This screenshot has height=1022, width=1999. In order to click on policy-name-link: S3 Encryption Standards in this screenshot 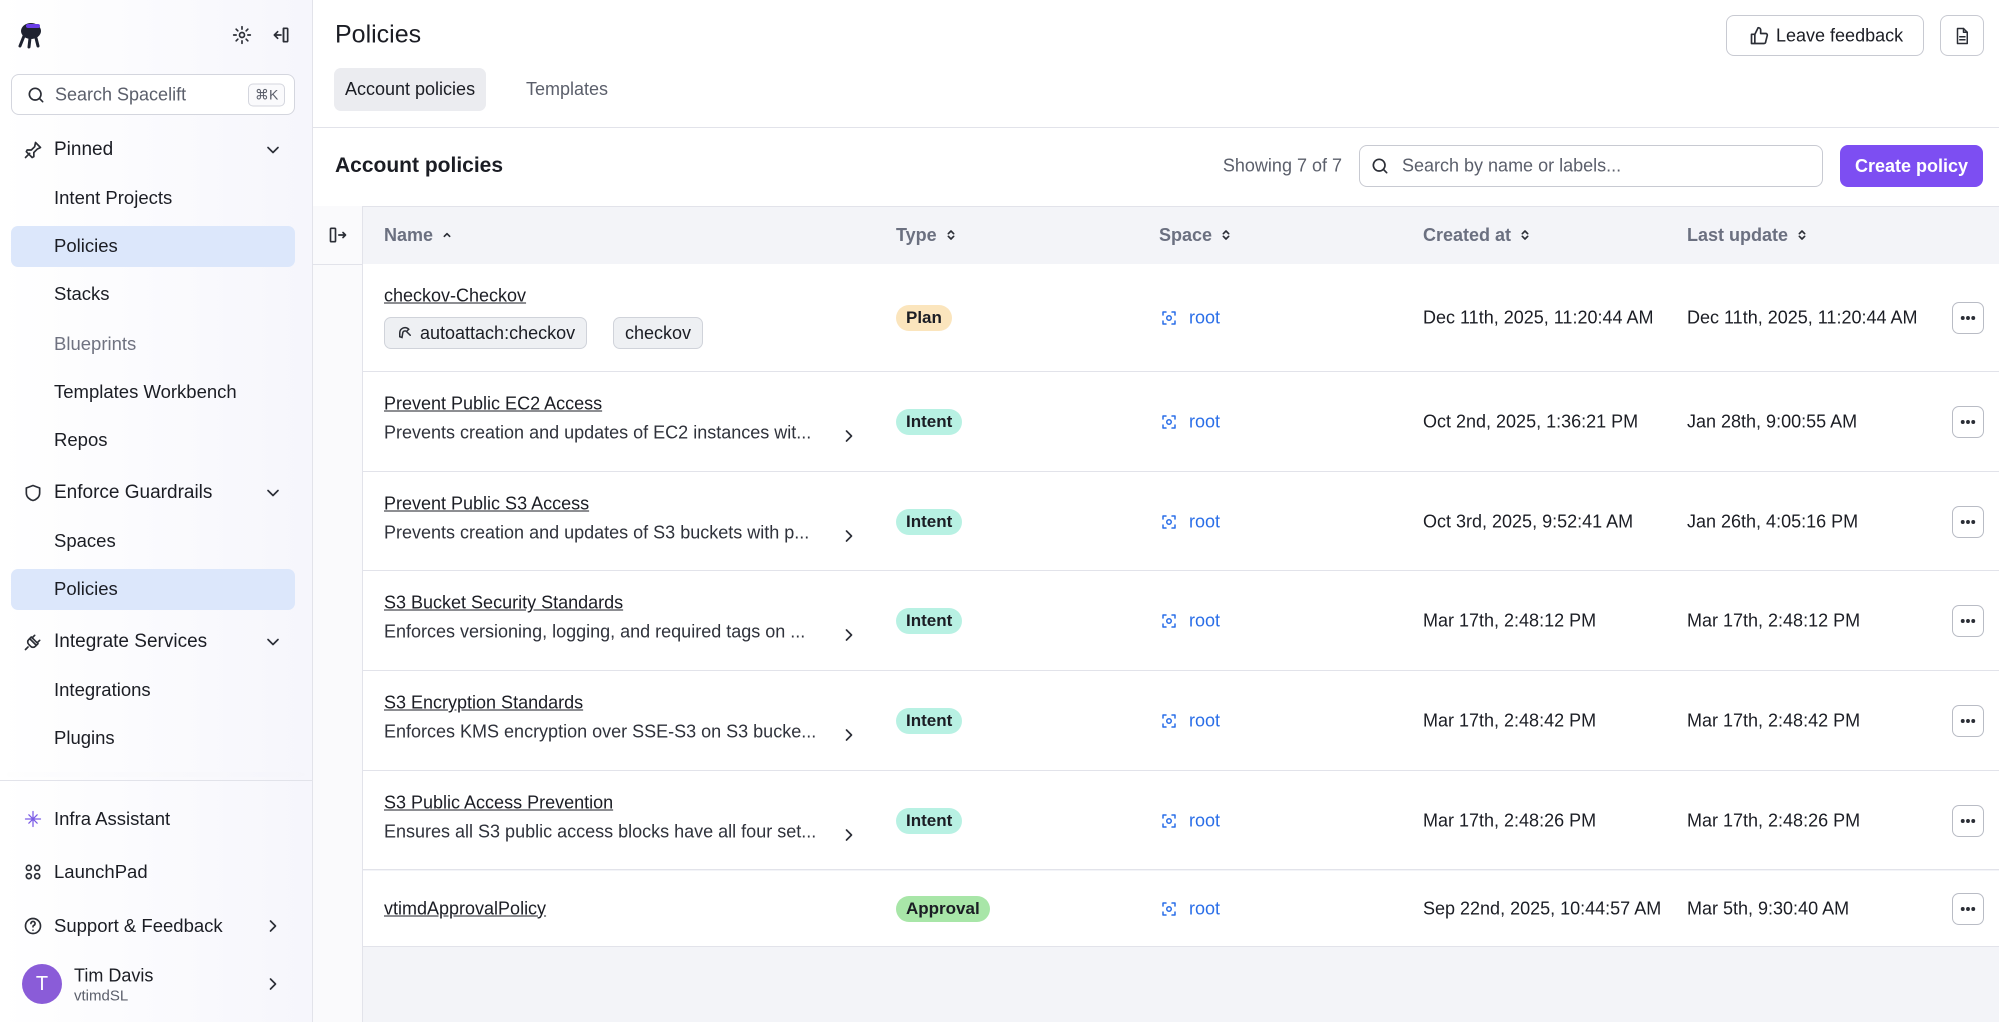, I will do `click(484, 702)`.